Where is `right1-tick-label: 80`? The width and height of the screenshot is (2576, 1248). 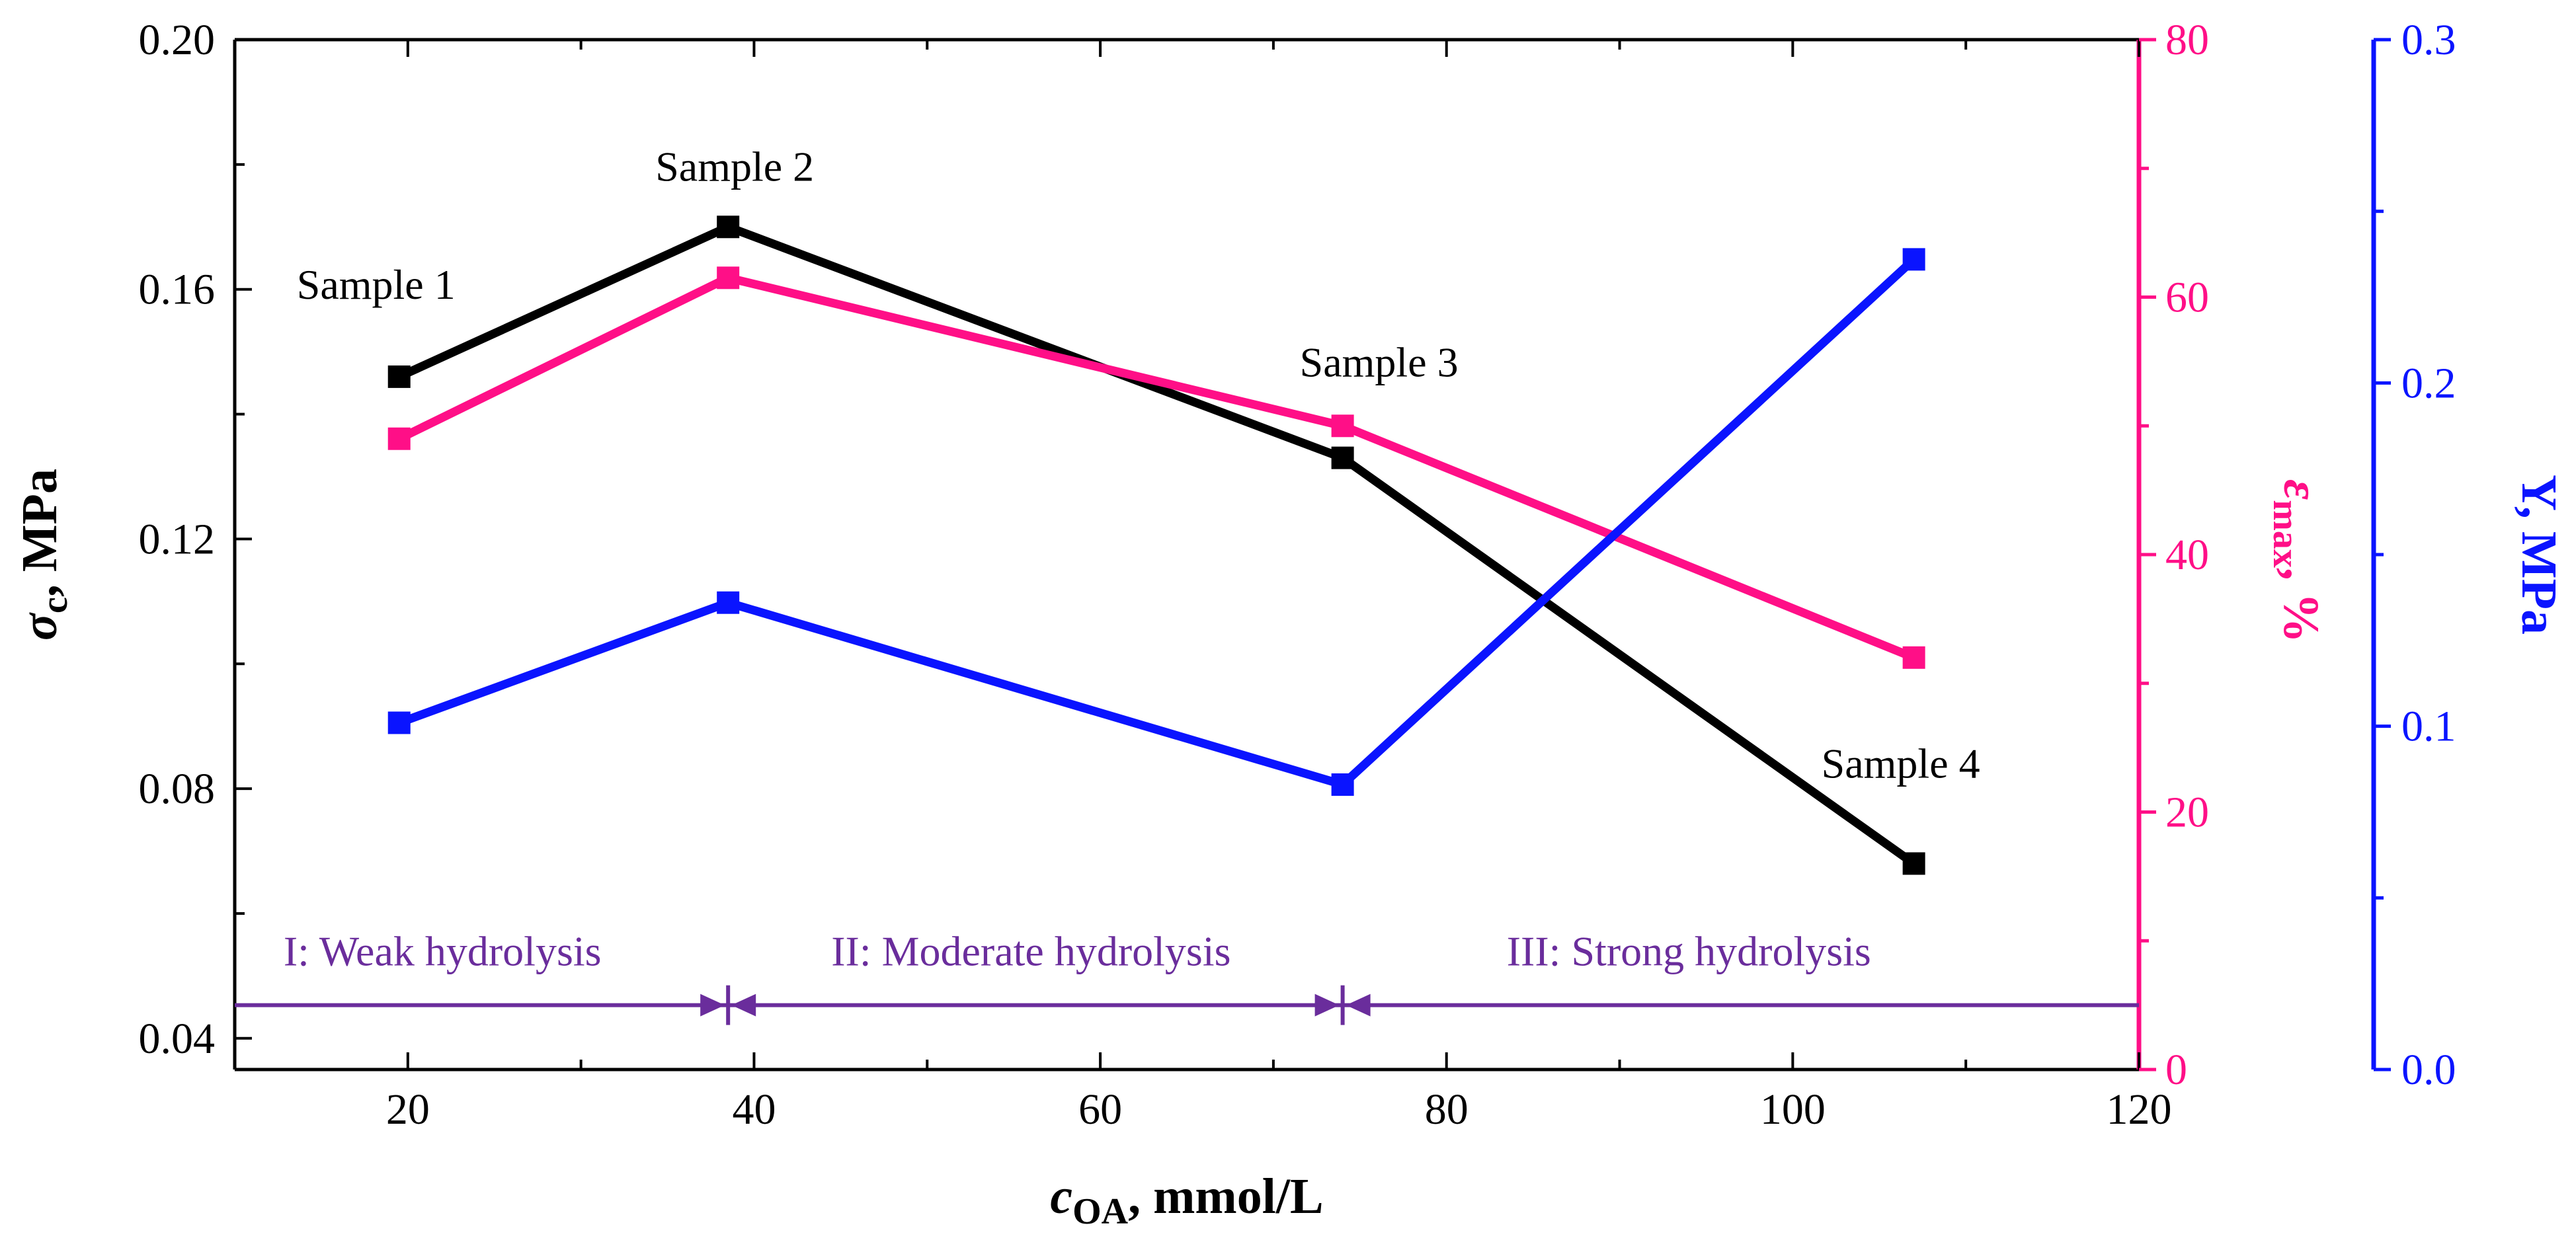 right1-tick-label: 80 is located at coordinates (2187, 40).